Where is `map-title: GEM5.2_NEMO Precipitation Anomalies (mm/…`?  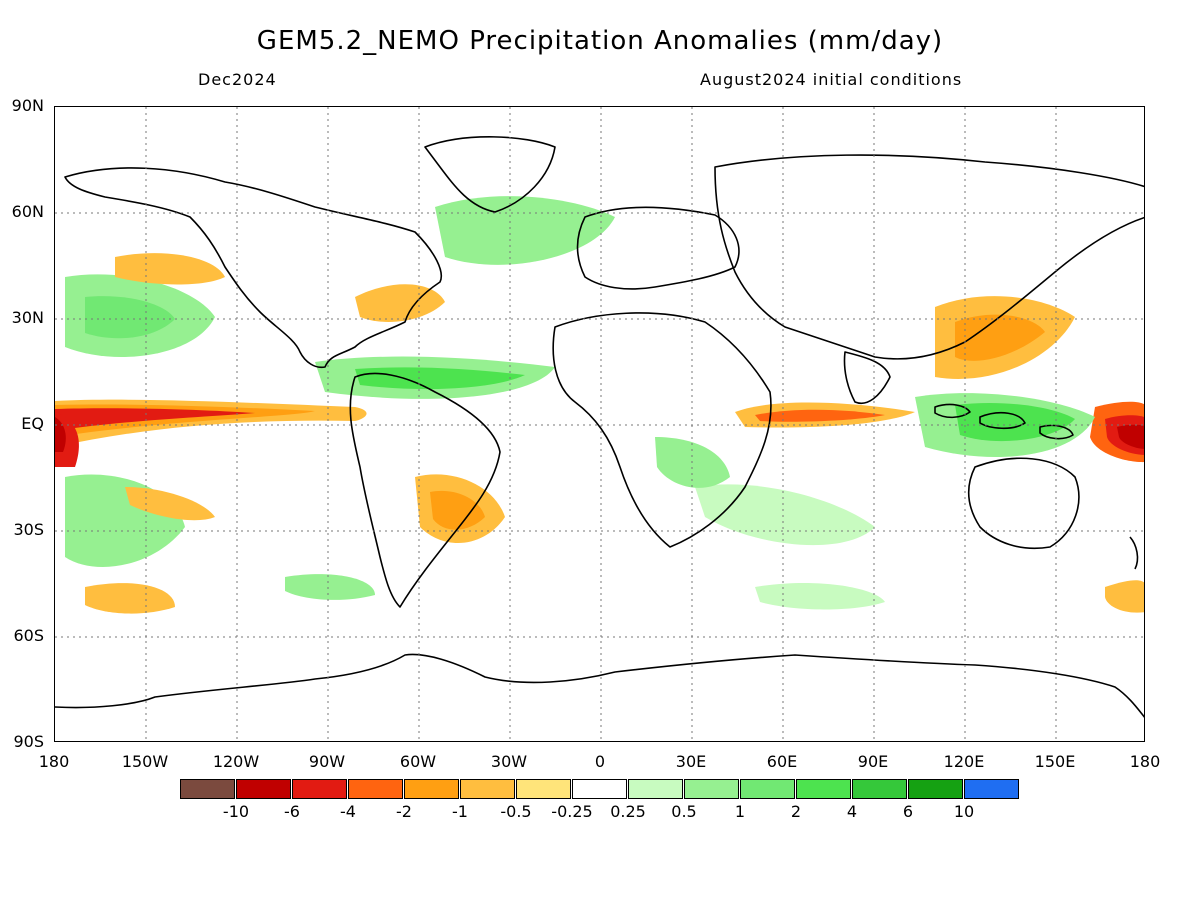 map-title: GEM5.2_NEMO Precipitation Anomalies (mm/… is located at coordinates (600, 41).